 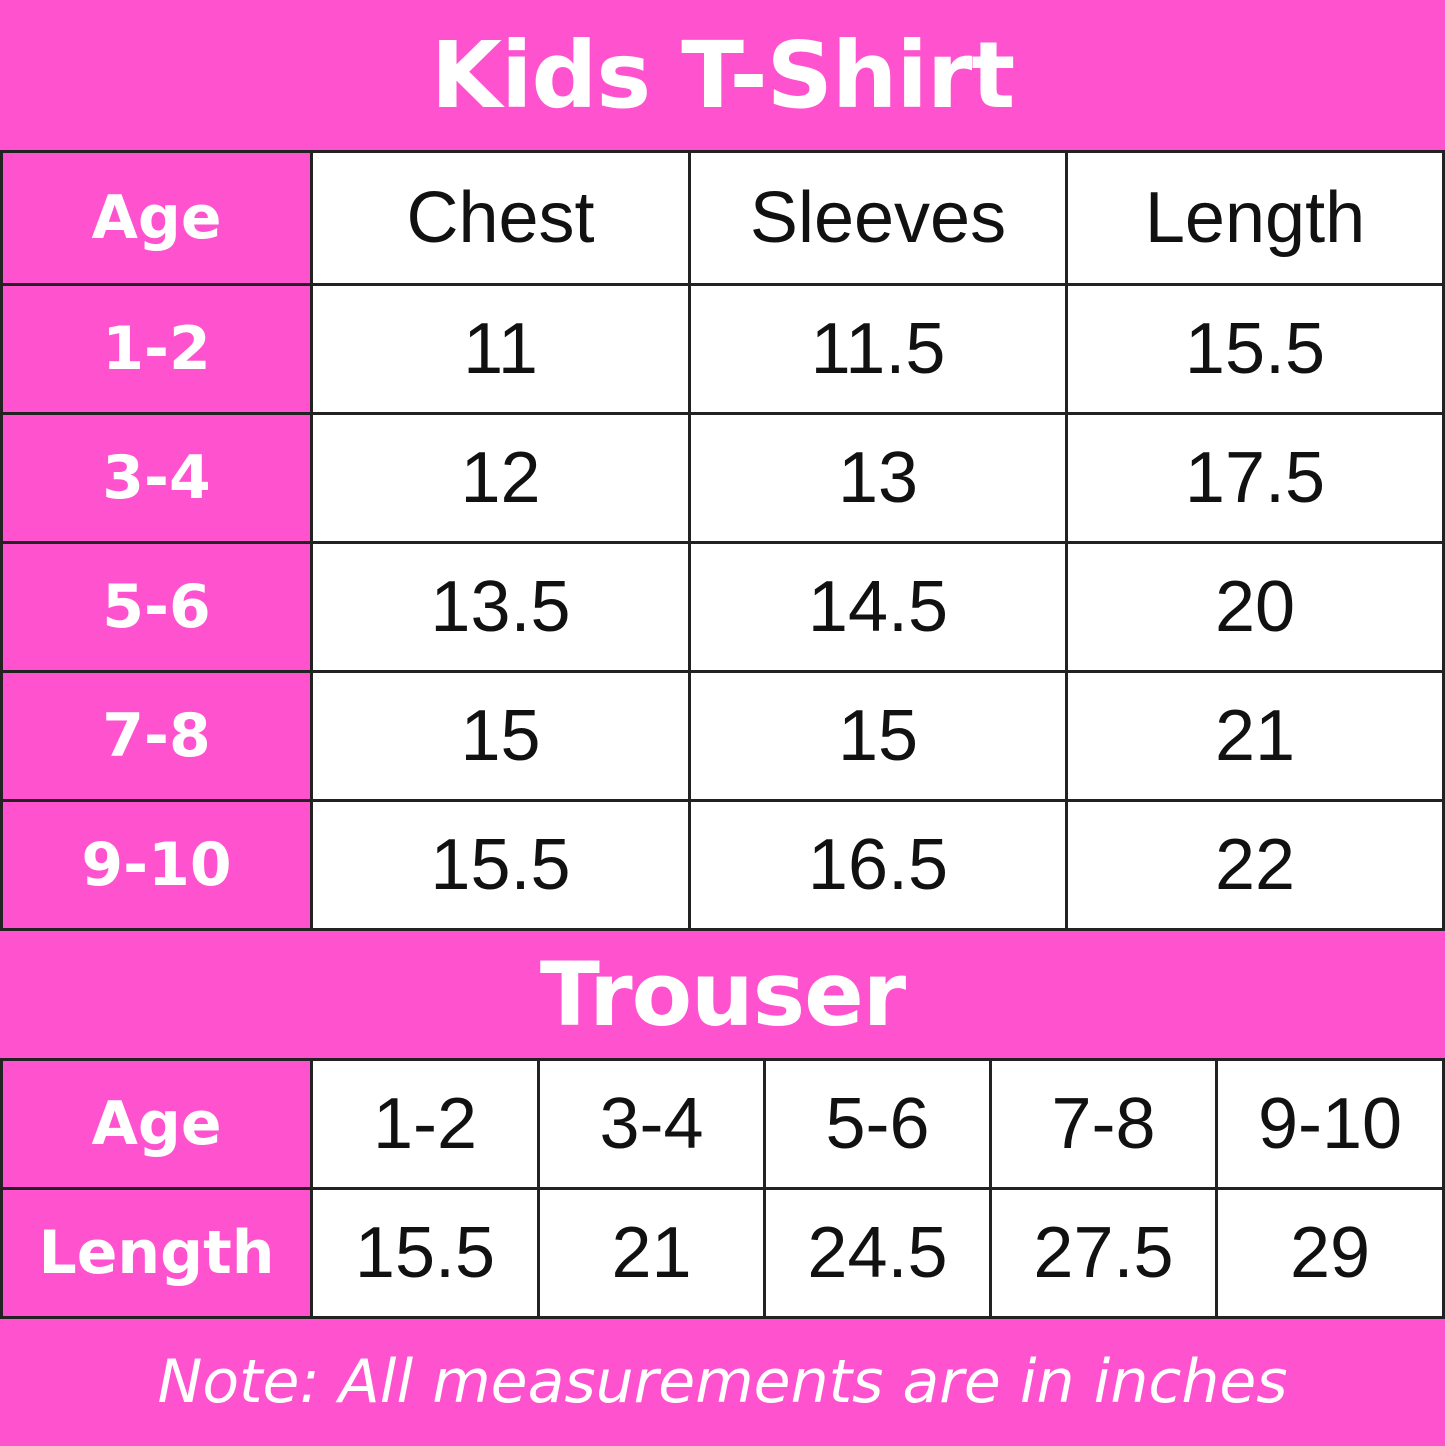 I want to click on column-header-cell: Sleeves, so click(x=878, y=218).